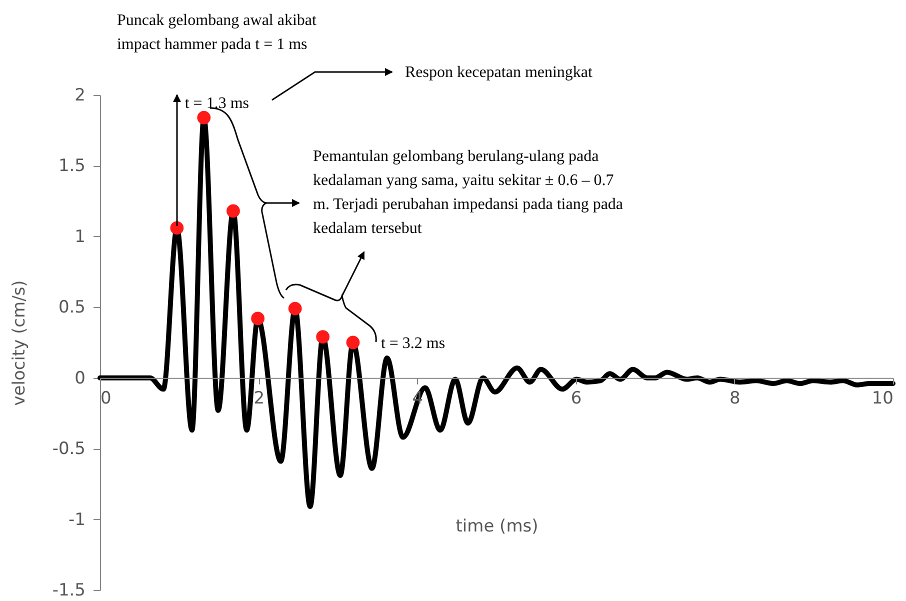 The width and height of the screenshot is (906, 601). I want to click on y-tick-label: 1, so click(80, 236).